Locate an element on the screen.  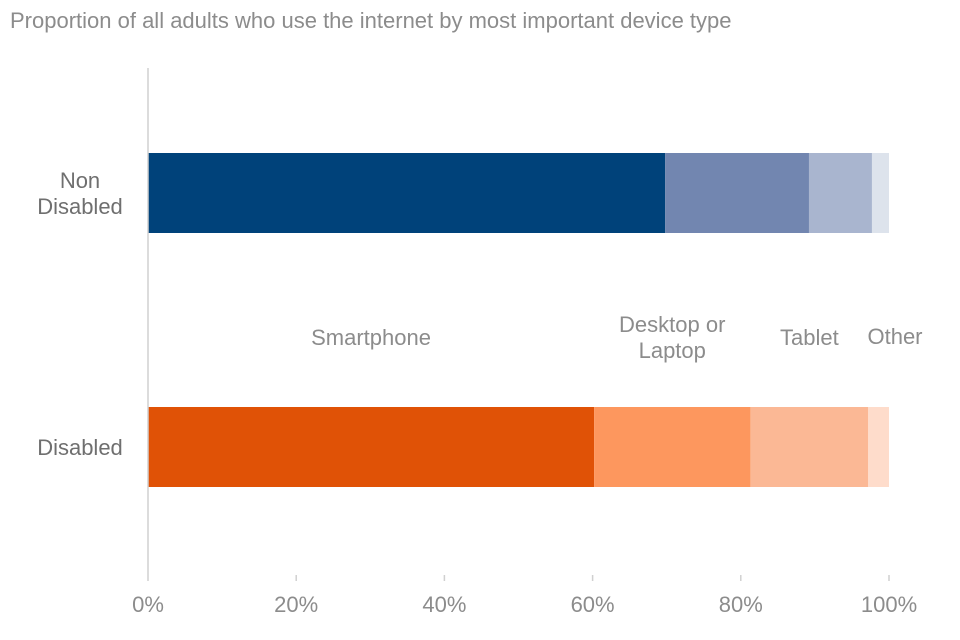
segment-label-line: Tablet is located at coordinates (809, 337).